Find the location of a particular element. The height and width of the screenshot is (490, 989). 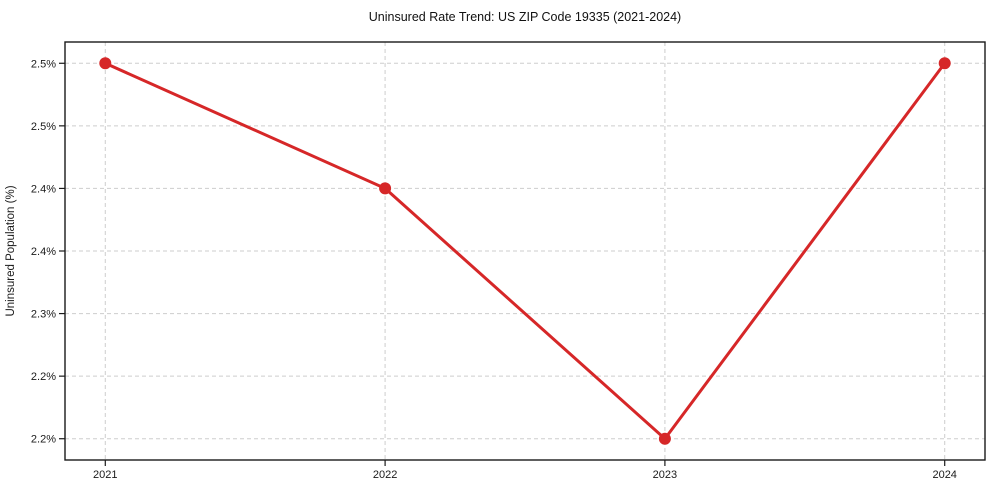

y-tick-label: 2.3% is located at coordinates (43, 315).